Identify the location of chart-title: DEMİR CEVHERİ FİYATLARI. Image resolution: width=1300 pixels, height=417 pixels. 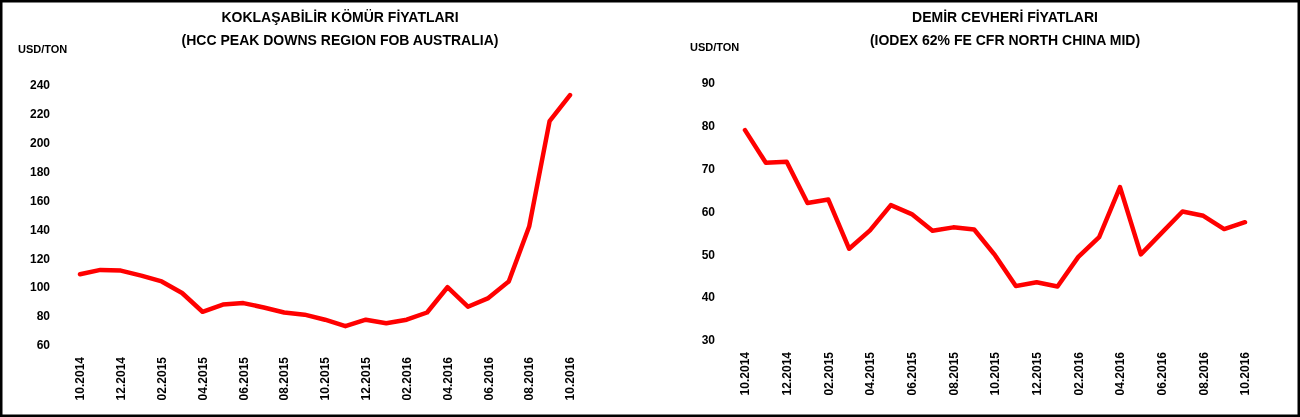
(1005, 17).